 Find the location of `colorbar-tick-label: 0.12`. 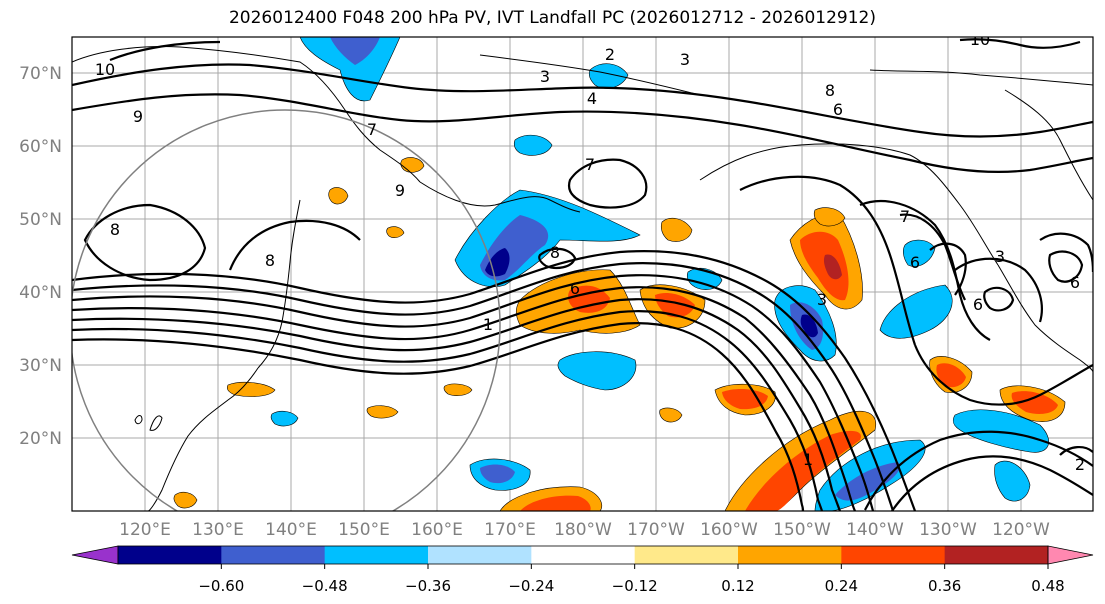

colorbar-tick-label: 0.12 is located at coordinates (737, 586).